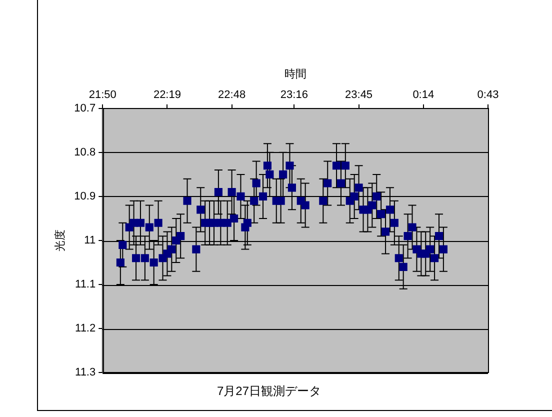  Describe the element at coordinates (359, 94) in the screenshot. I see `x-tick-label: 23:45` at that location.